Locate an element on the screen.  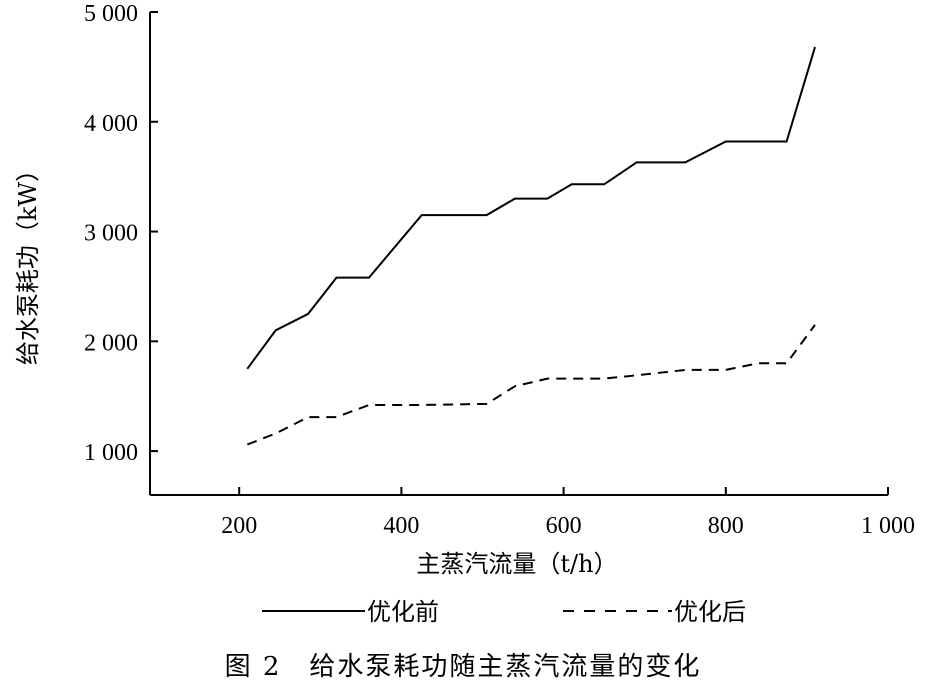
x-tick-label: 800 is located at coordinates (726, 526).